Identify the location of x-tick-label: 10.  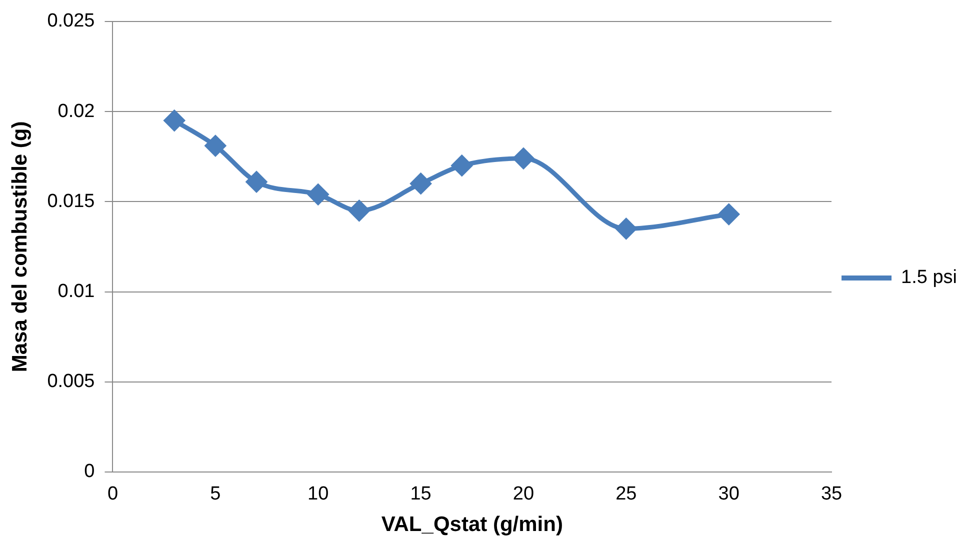
(318, 494).